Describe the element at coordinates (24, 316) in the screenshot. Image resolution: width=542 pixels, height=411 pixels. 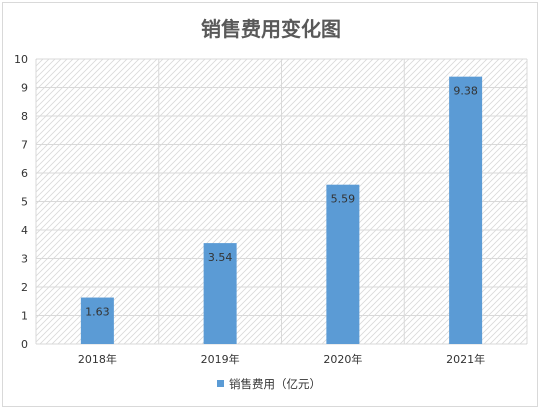
I see `y-tick-label: 1` at that location.